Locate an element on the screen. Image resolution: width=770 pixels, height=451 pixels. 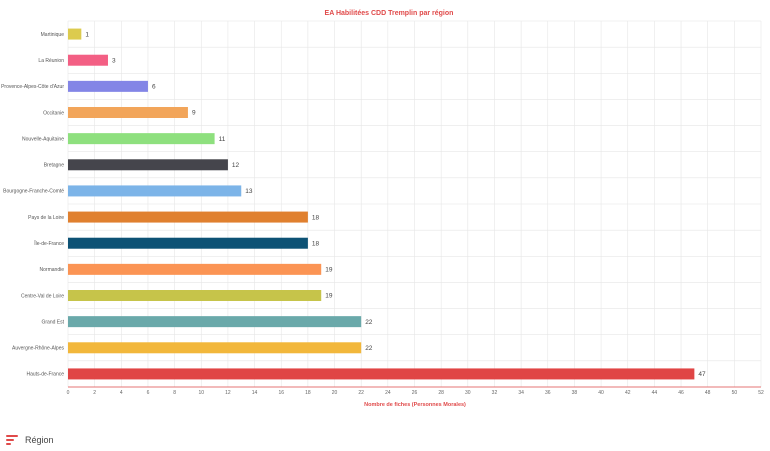
legend: Région is located at coordinates (30, 440).